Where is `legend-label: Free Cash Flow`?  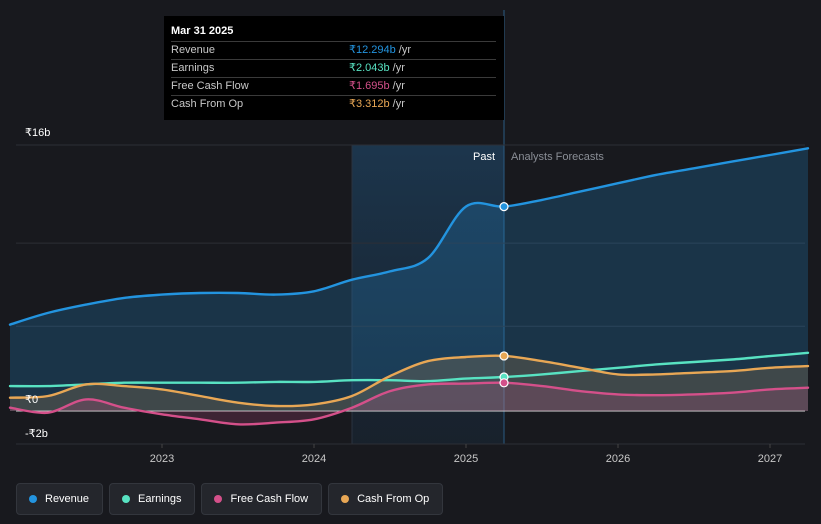
legend-label: Free Cash Flow is located at coordinates (269, 499).